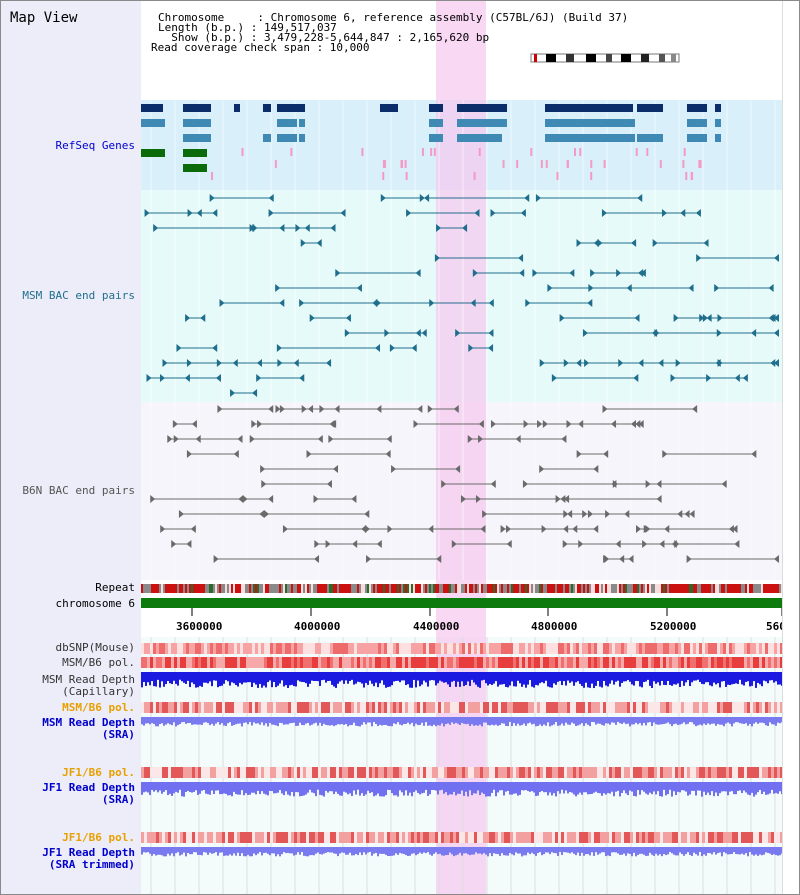 The height and width of the screenshot is (895, 800). I want to click on track-label-msm-bac: MSM BAC end pairs, so click(78, 295).